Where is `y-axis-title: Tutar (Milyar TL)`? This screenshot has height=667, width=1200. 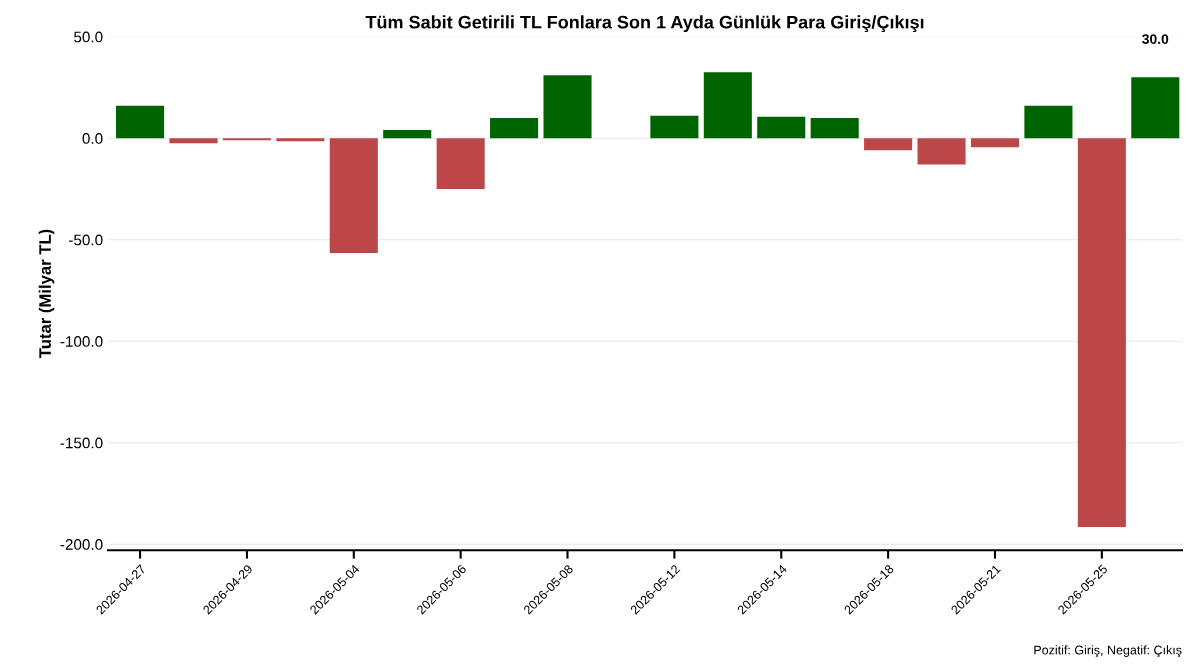 y-axis-title: Tutar (Milyar TL) is located at coordinates (46, 293).